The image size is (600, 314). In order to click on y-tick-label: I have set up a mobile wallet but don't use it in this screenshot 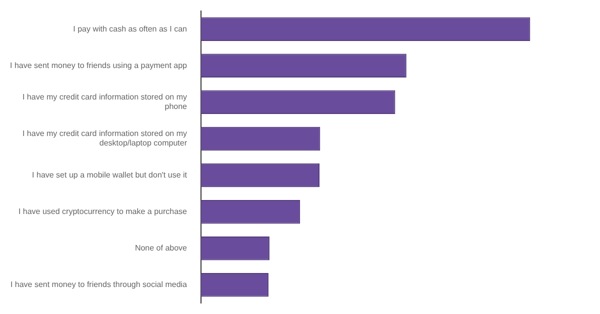, I will do `click(110, 175)`.